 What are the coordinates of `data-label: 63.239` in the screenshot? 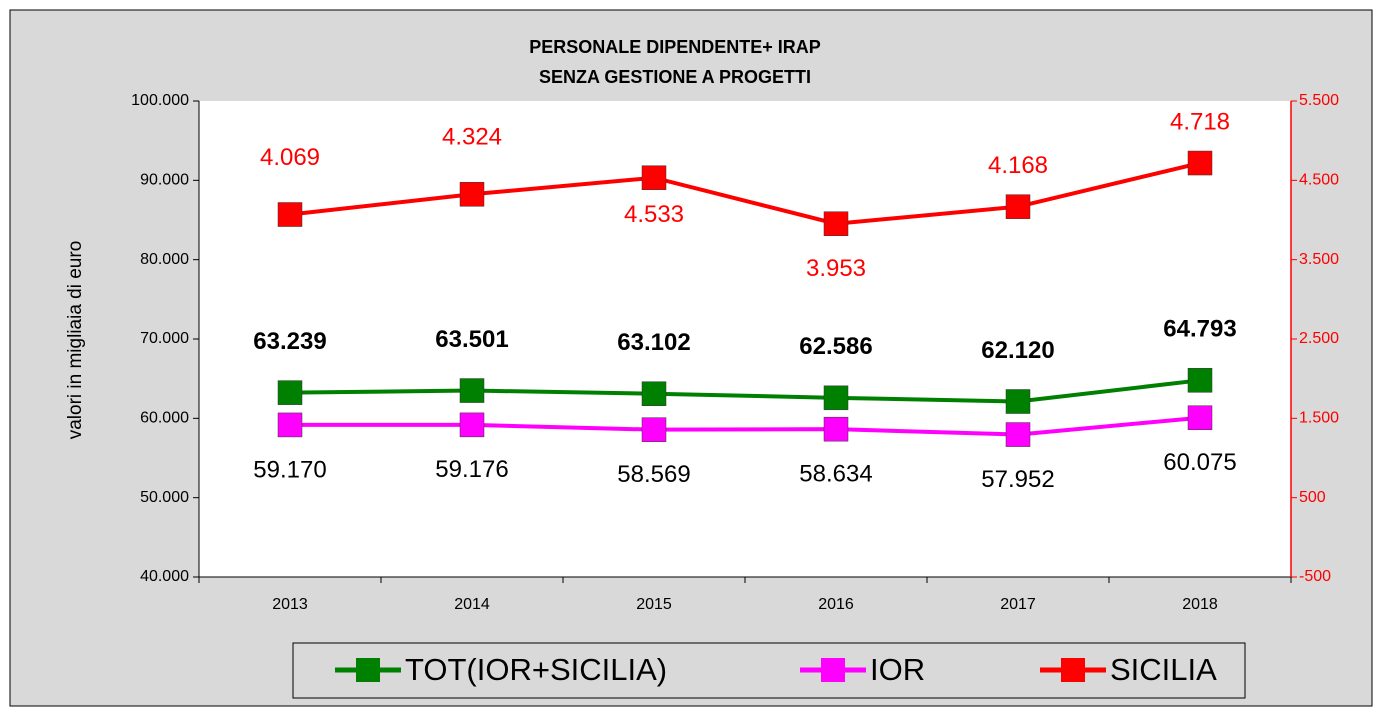 It's located at (289, 341).